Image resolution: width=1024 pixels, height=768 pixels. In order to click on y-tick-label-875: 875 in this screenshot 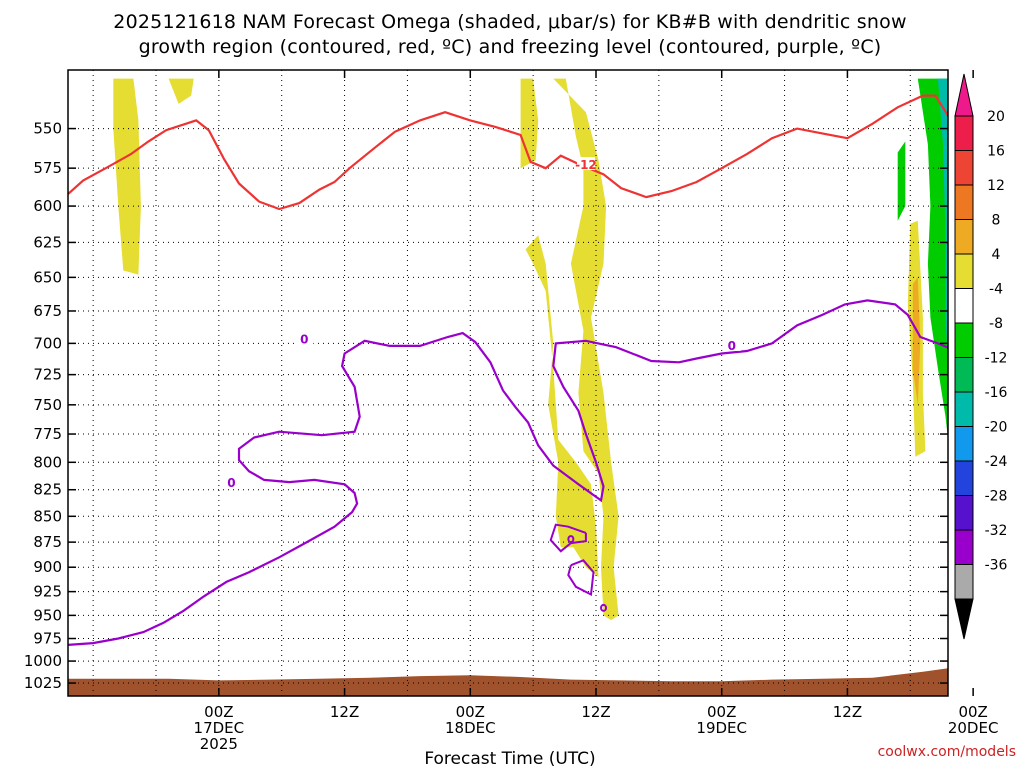, I will do `click(47, 542)`.